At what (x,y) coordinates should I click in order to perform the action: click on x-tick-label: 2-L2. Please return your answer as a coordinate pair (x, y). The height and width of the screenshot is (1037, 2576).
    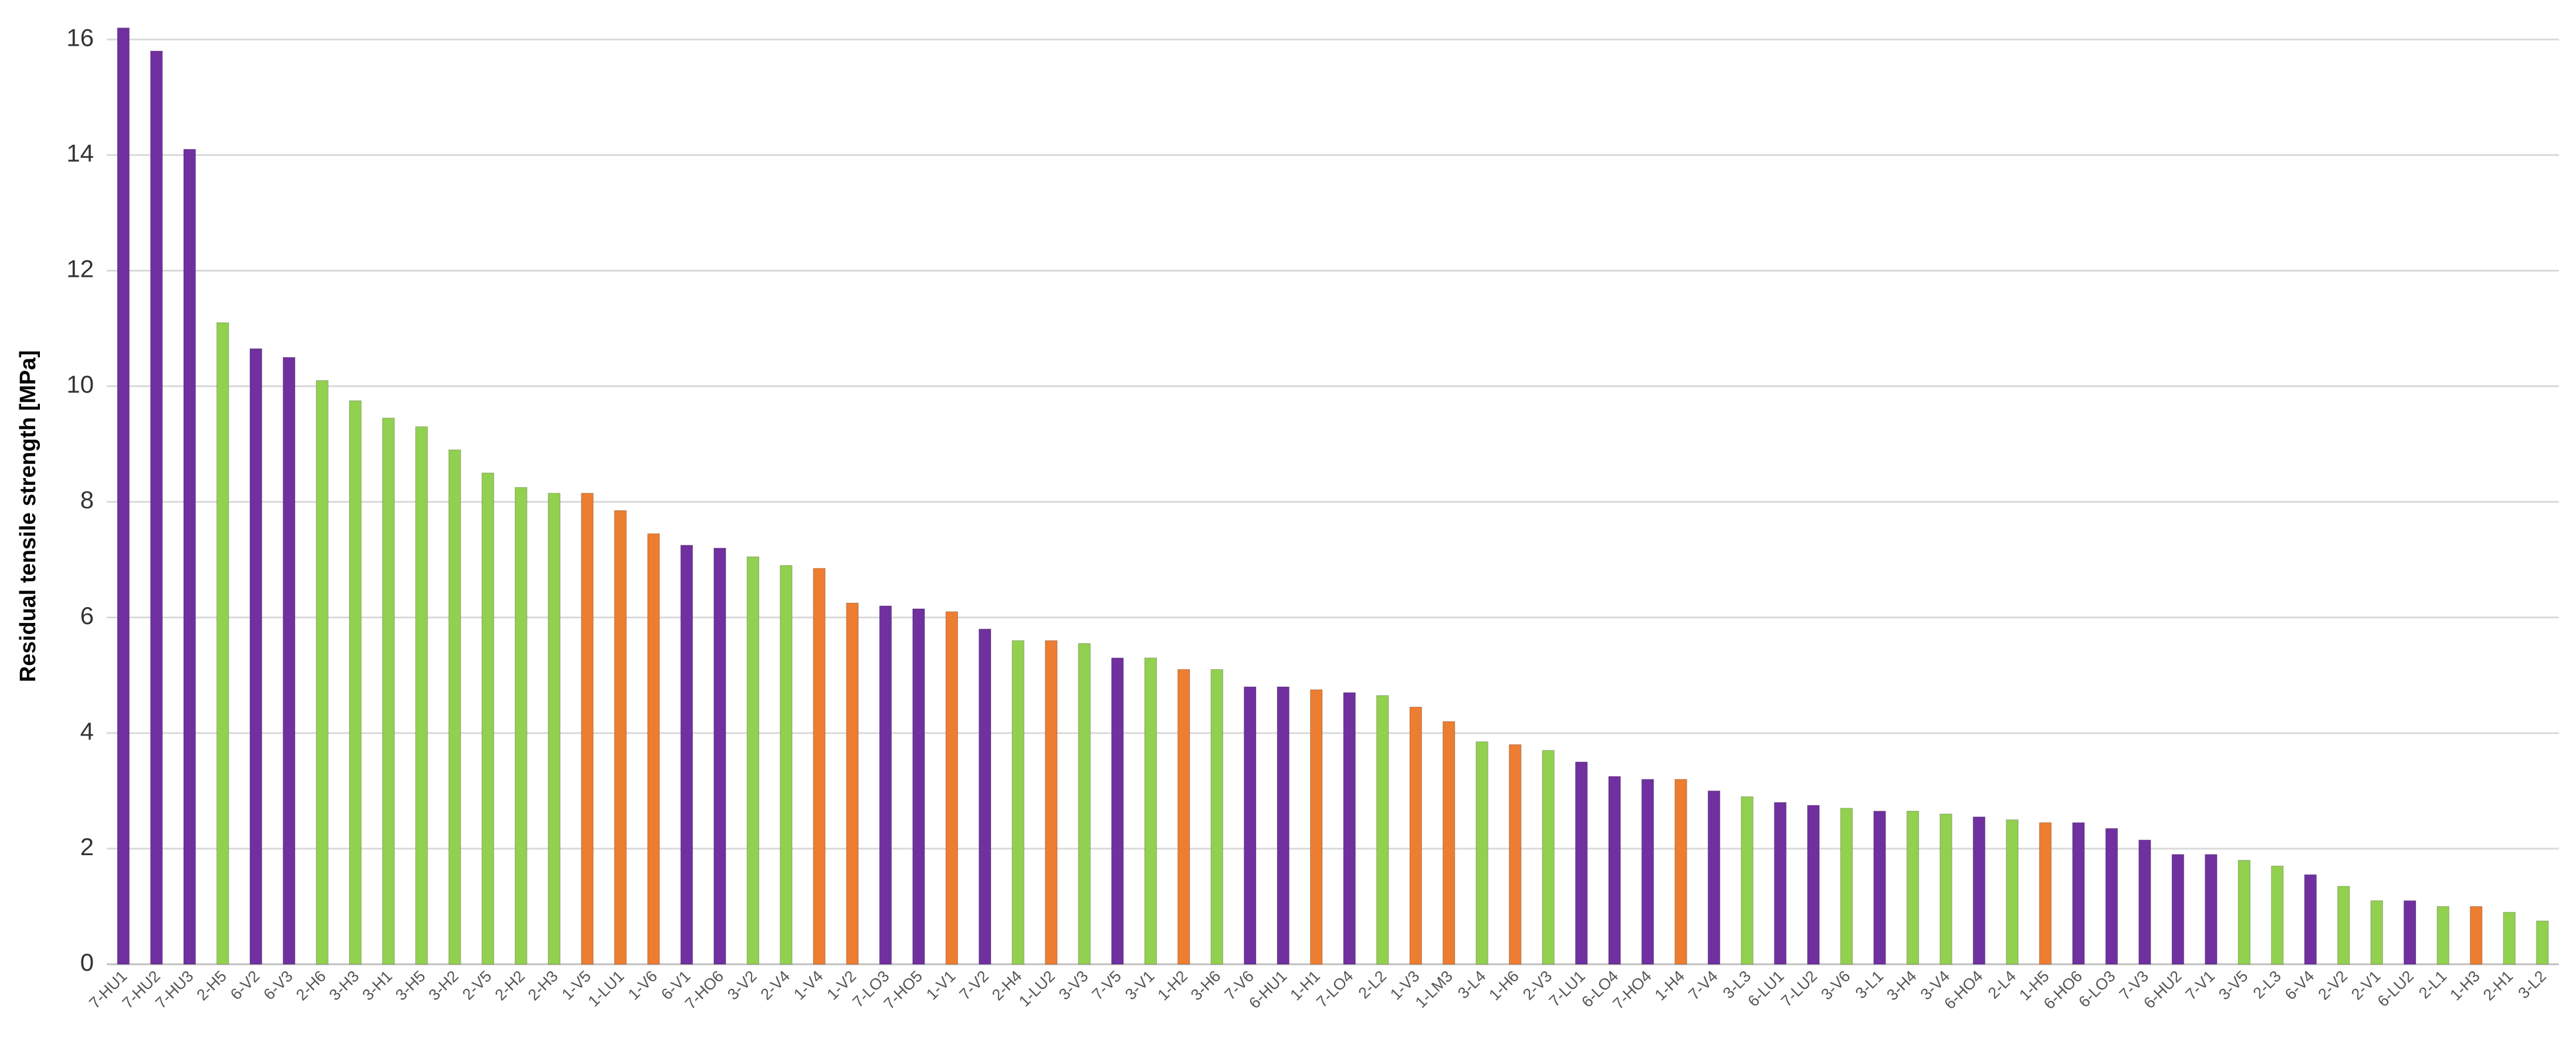
    Looking at the image, I should click on (1372, 984).